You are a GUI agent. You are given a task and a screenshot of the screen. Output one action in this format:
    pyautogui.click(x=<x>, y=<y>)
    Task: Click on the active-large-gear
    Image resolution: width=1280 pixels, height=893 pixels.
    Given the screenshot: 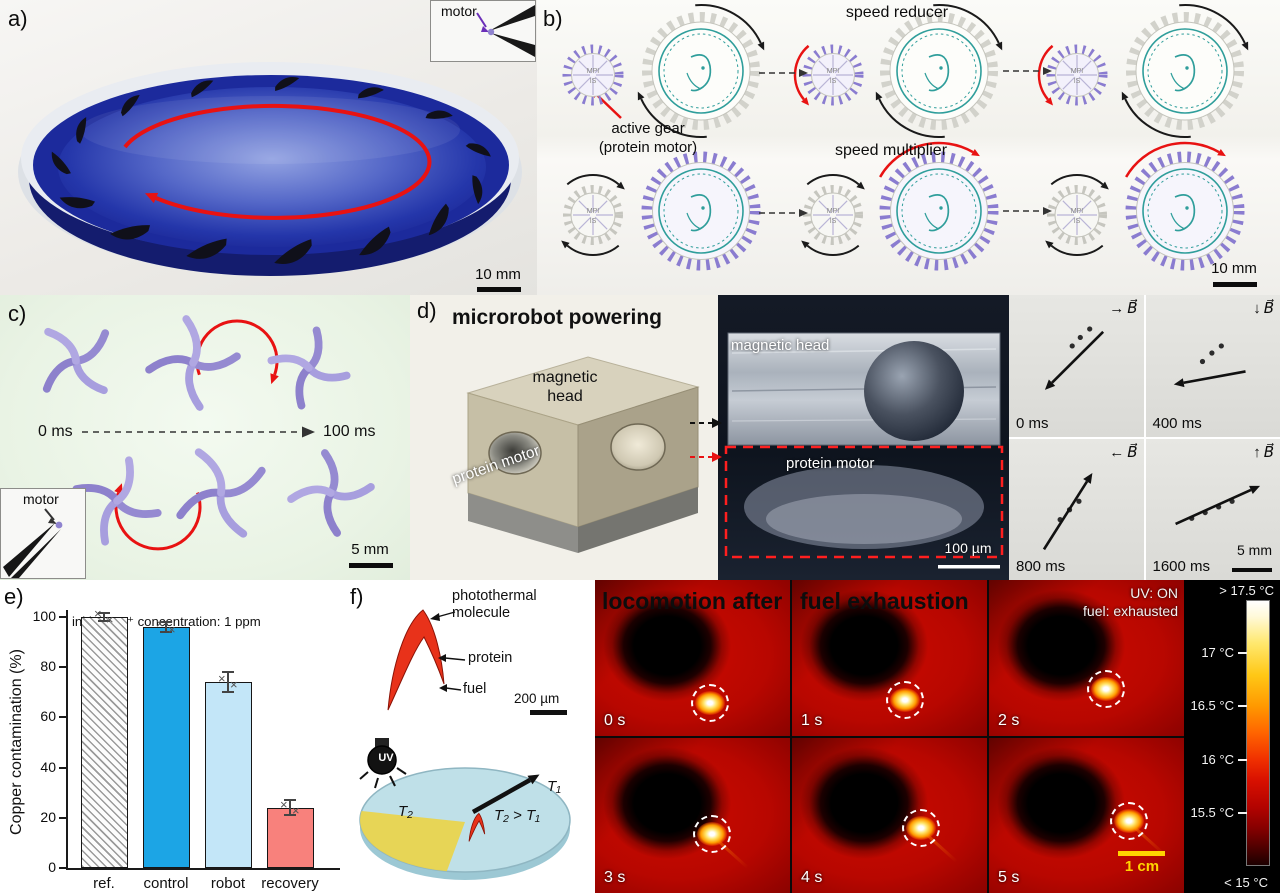 What is the action you would take?
    pyautogui.click(x=939, y=211)
    